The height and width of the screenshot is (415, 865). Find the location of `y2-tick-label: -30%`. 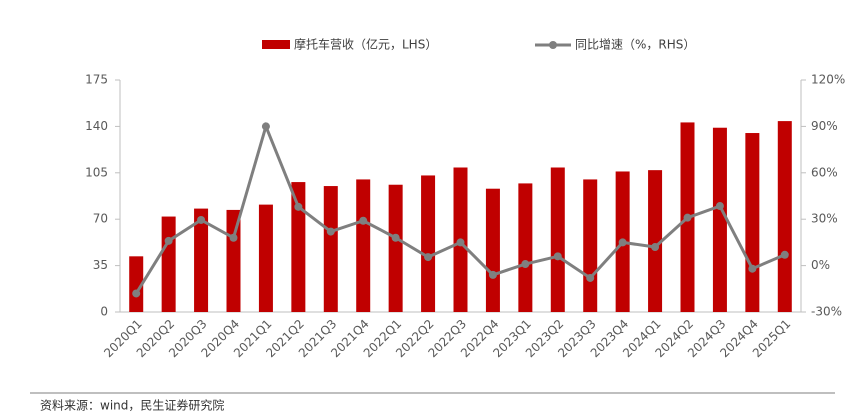

y2-tick-label: -30% is located at coordinates (826, 312).